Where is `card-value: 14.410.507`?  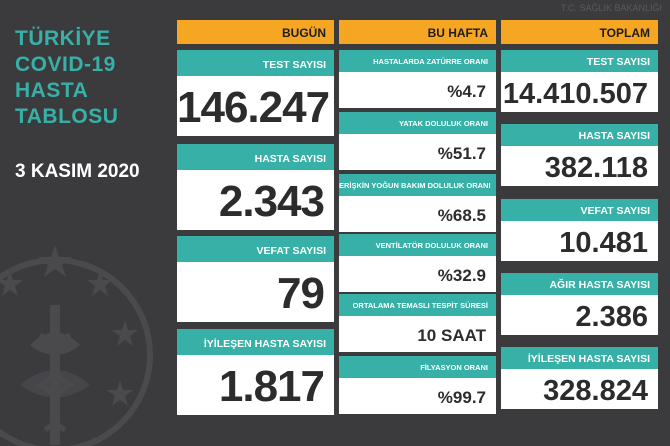
card-value: 14.410.507 is located at coordinates (579, 92).